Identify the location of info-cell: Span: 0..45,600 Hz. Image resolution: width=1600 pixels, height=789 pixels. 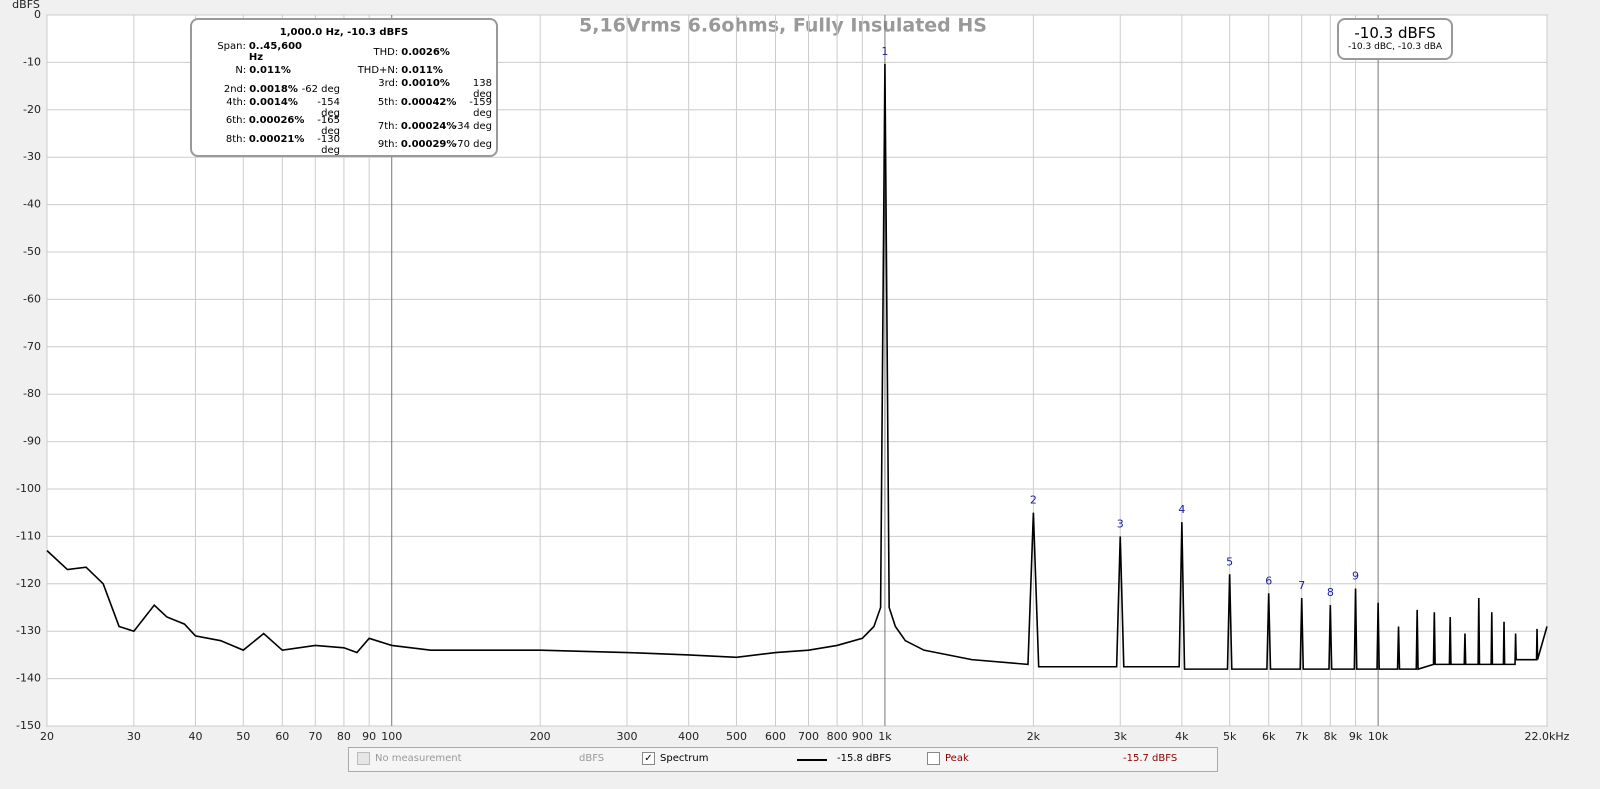
(268, 52).